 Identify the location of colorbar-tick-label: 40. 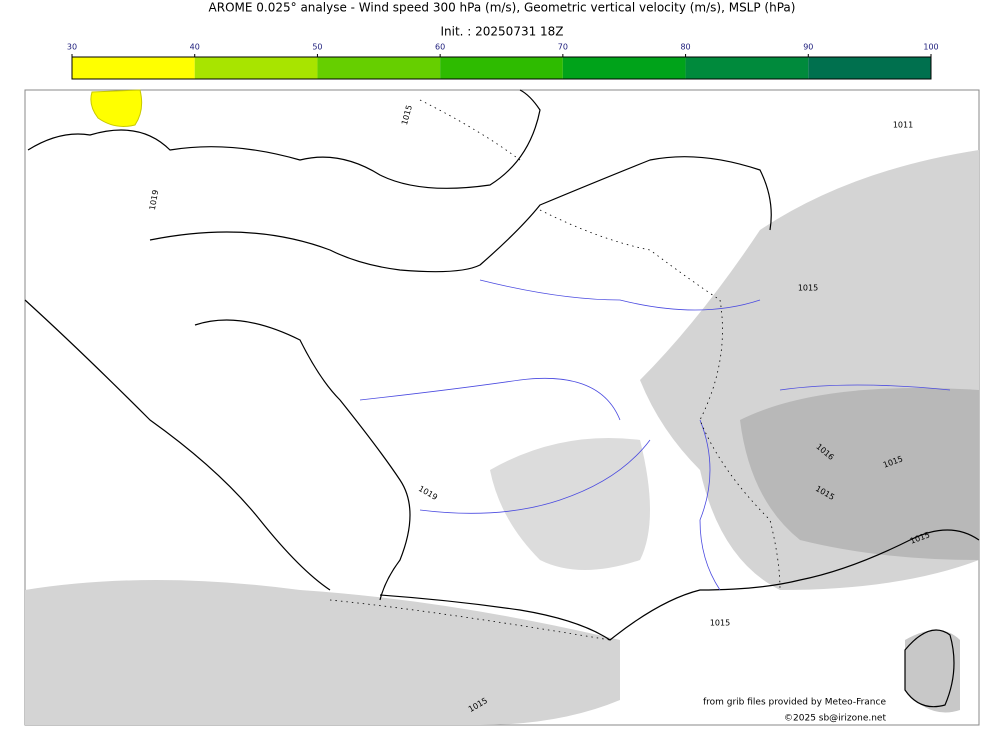
(195, 47).